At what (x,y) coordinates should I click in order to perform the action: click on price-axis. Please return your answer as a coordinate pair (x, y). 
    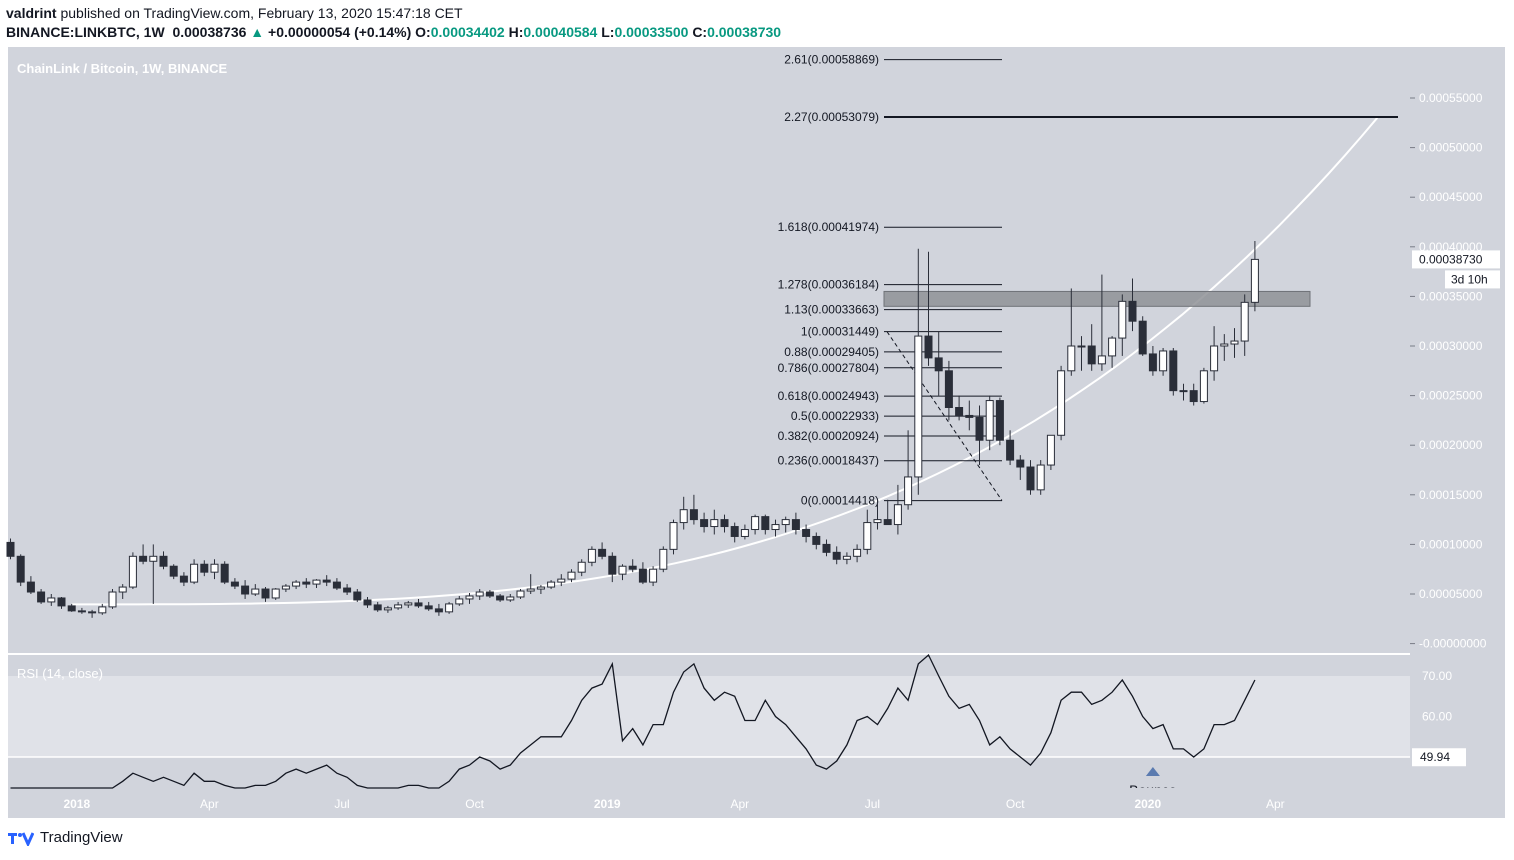
    Looking at the image, I should click on (1457, 417).